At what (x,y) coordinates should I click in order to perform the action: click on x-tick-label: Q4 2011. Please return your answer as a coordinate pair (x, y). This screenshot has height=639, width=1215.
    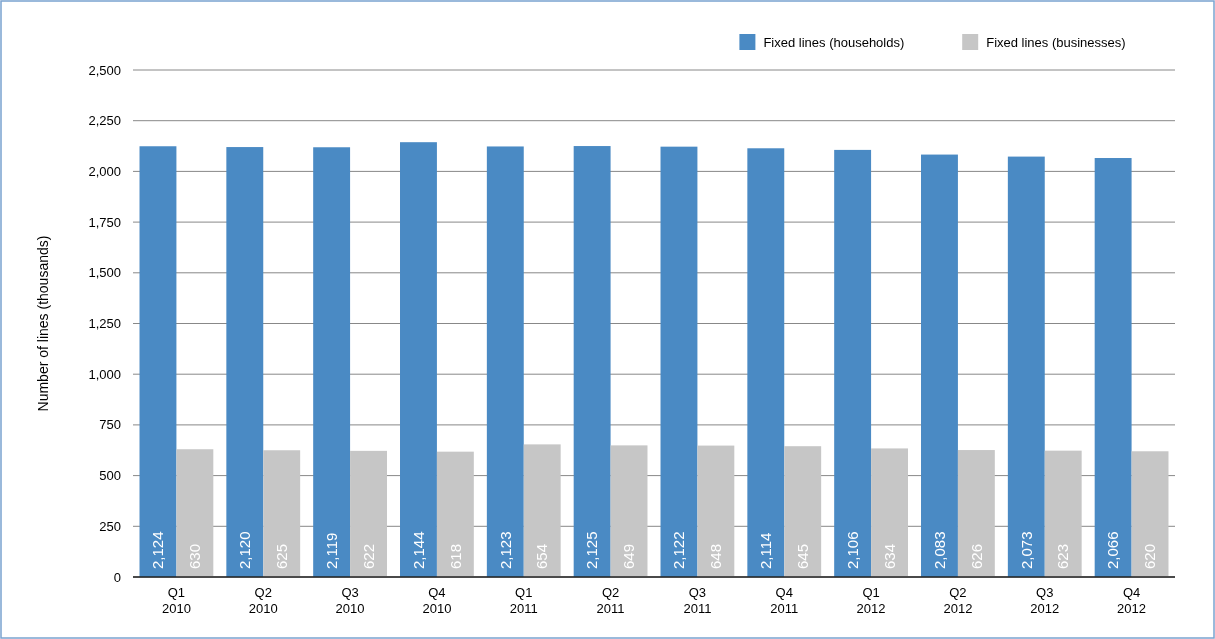
    Looking at the image, I should click on (784, 600).